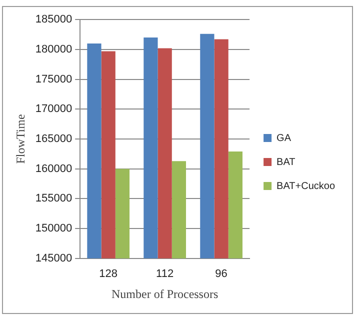 Image resolution: width=357 pixels, height=322 pixels. I want to click on x-tick-label: 112, so click(165, 274).